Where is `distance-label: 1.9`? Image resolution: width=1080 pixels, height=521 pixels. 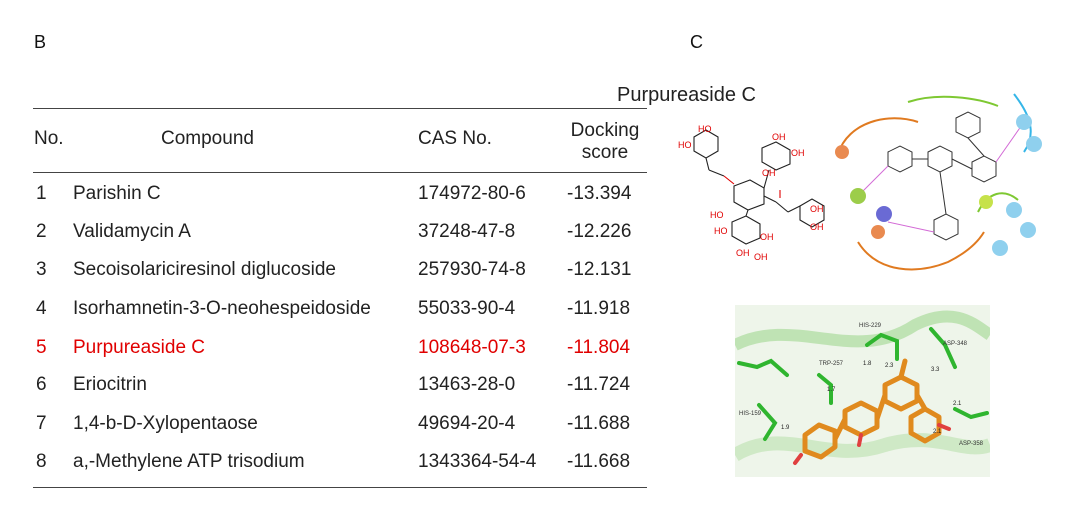
distance-label: 1.9 is located at coordinates (785, 428).